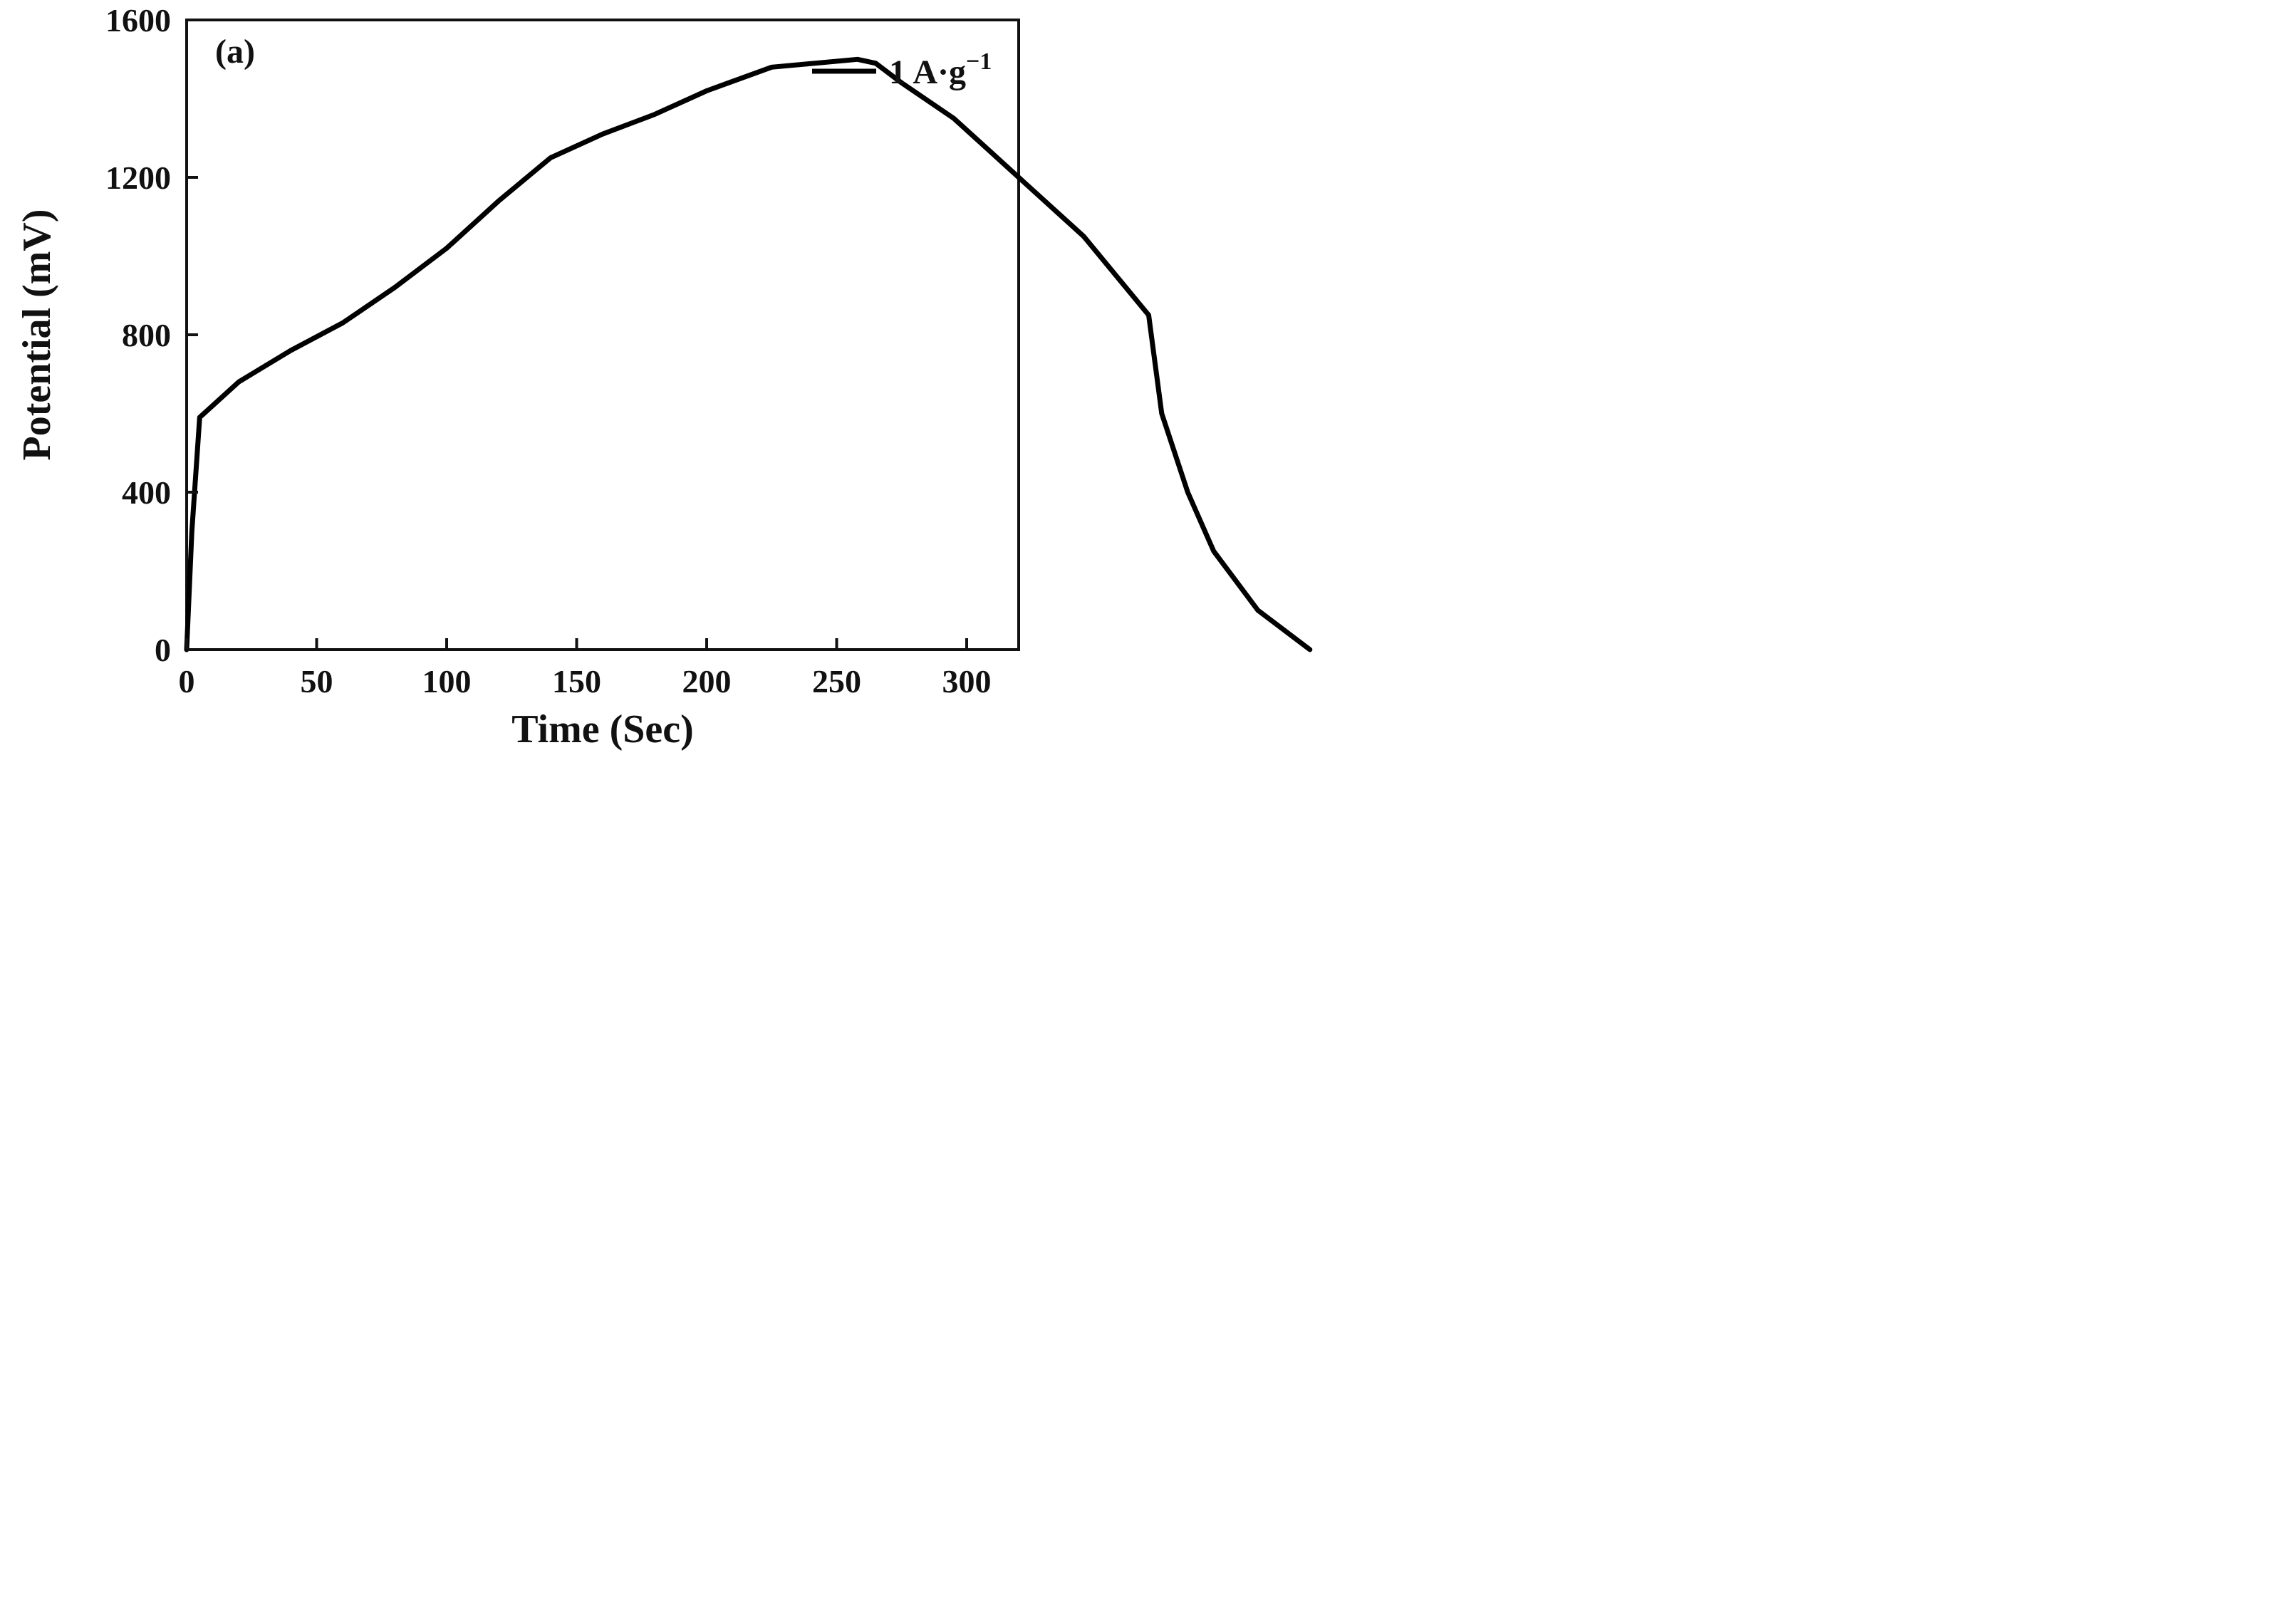 This screenshot has height=1624, width=2271. What do you see at coordinates (163, 650) in the screenshot?
I see `y-tick-label: 0` at bounding box center [163, 650].